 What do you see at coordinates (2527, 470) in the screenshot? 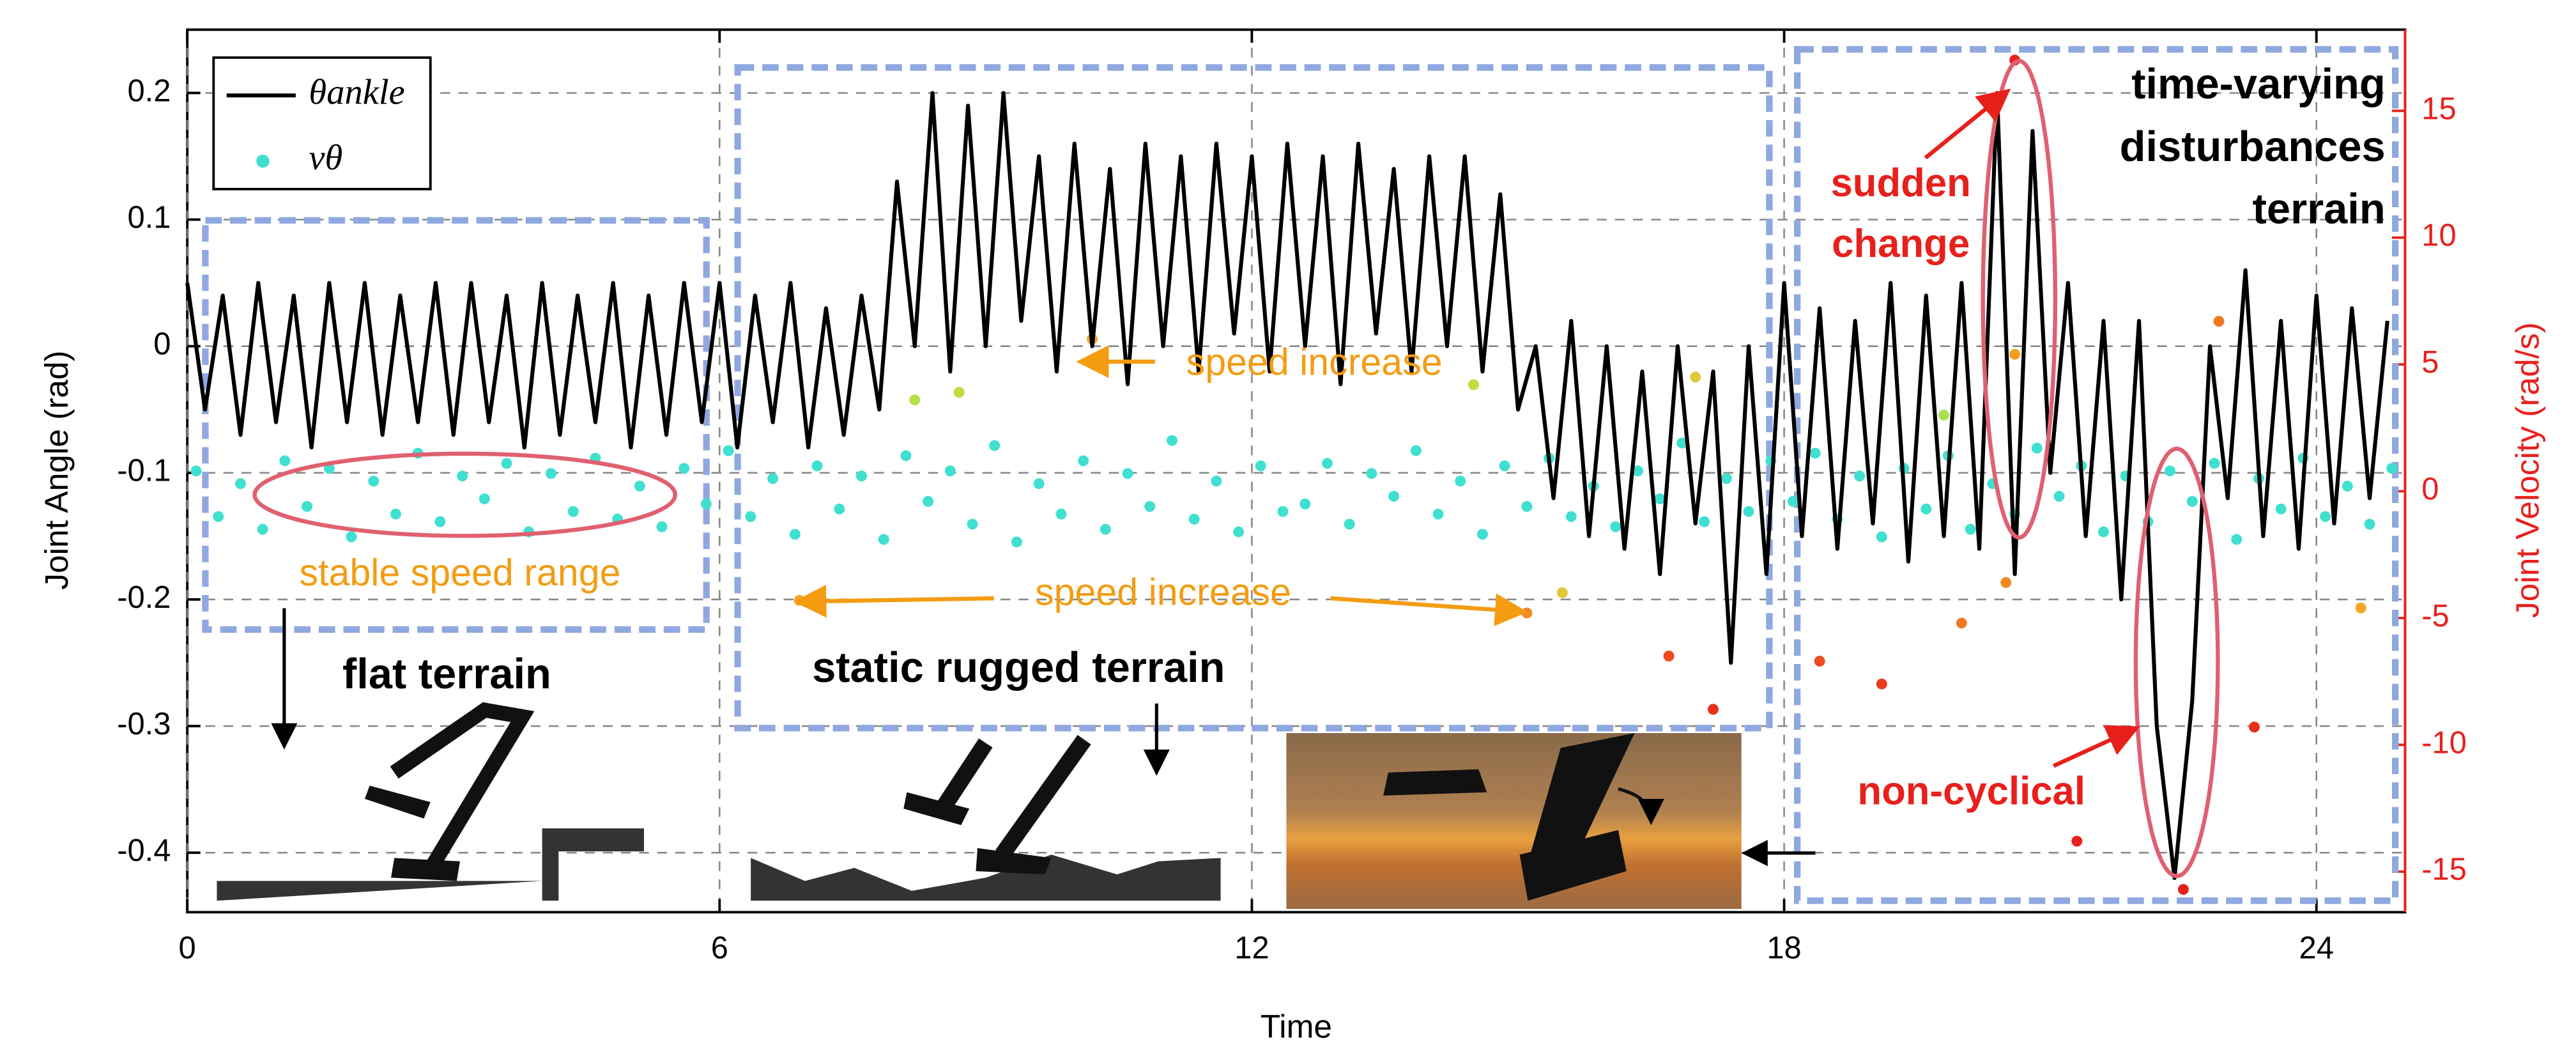
I see `y2-axis-label: Joint Velocity (rad/s)` at bounding box center [2527, 470].